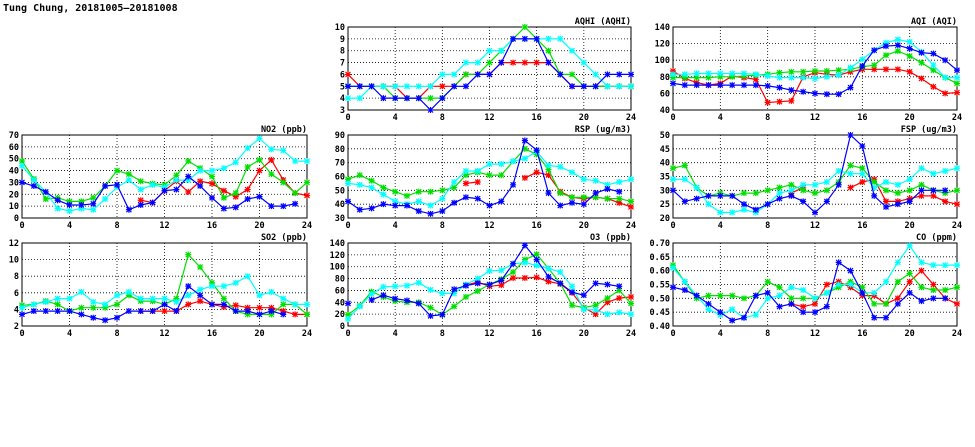 Image resolution: width=975 pixels, height=447 pixels. Describe the element at coordinates (660, 313) in the screenshot. I see `y-tick-label: 0.45` at that location.